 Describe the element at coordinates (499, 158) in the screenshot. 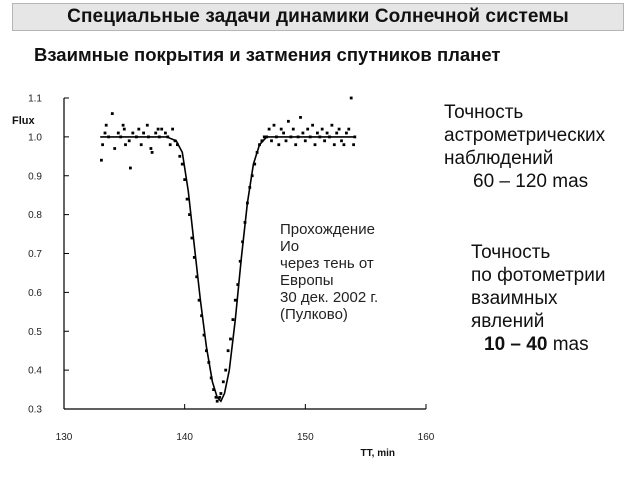

I see `note-line: наблюдений` at that location.